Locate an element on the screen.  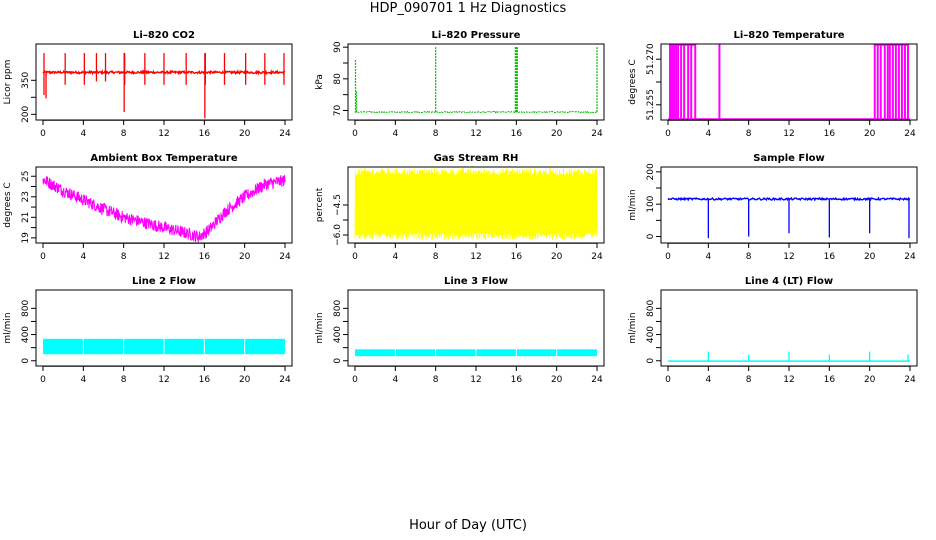
chart-title: Li–820 Pressure is located at coordinates (476, 35).